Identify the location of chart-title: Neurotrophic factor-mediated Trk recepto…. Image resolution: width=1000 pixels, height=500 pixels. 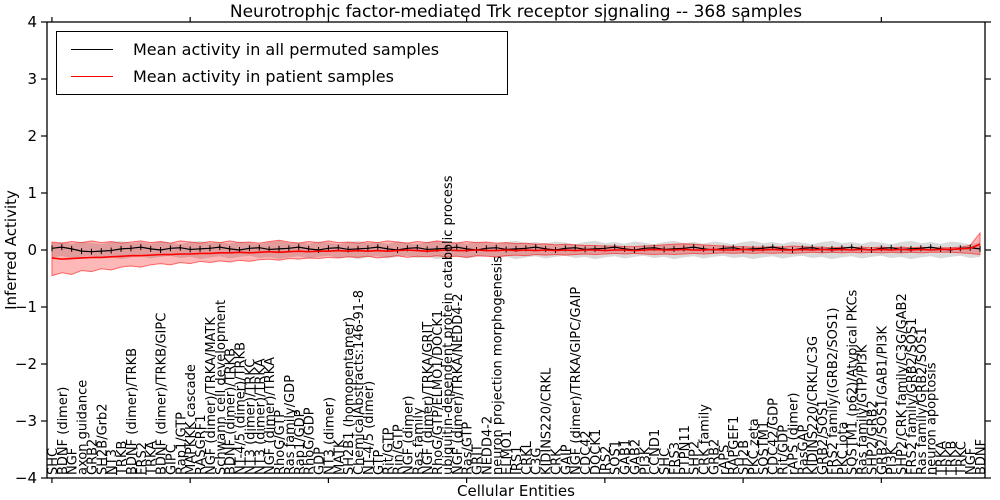
(516, 12).